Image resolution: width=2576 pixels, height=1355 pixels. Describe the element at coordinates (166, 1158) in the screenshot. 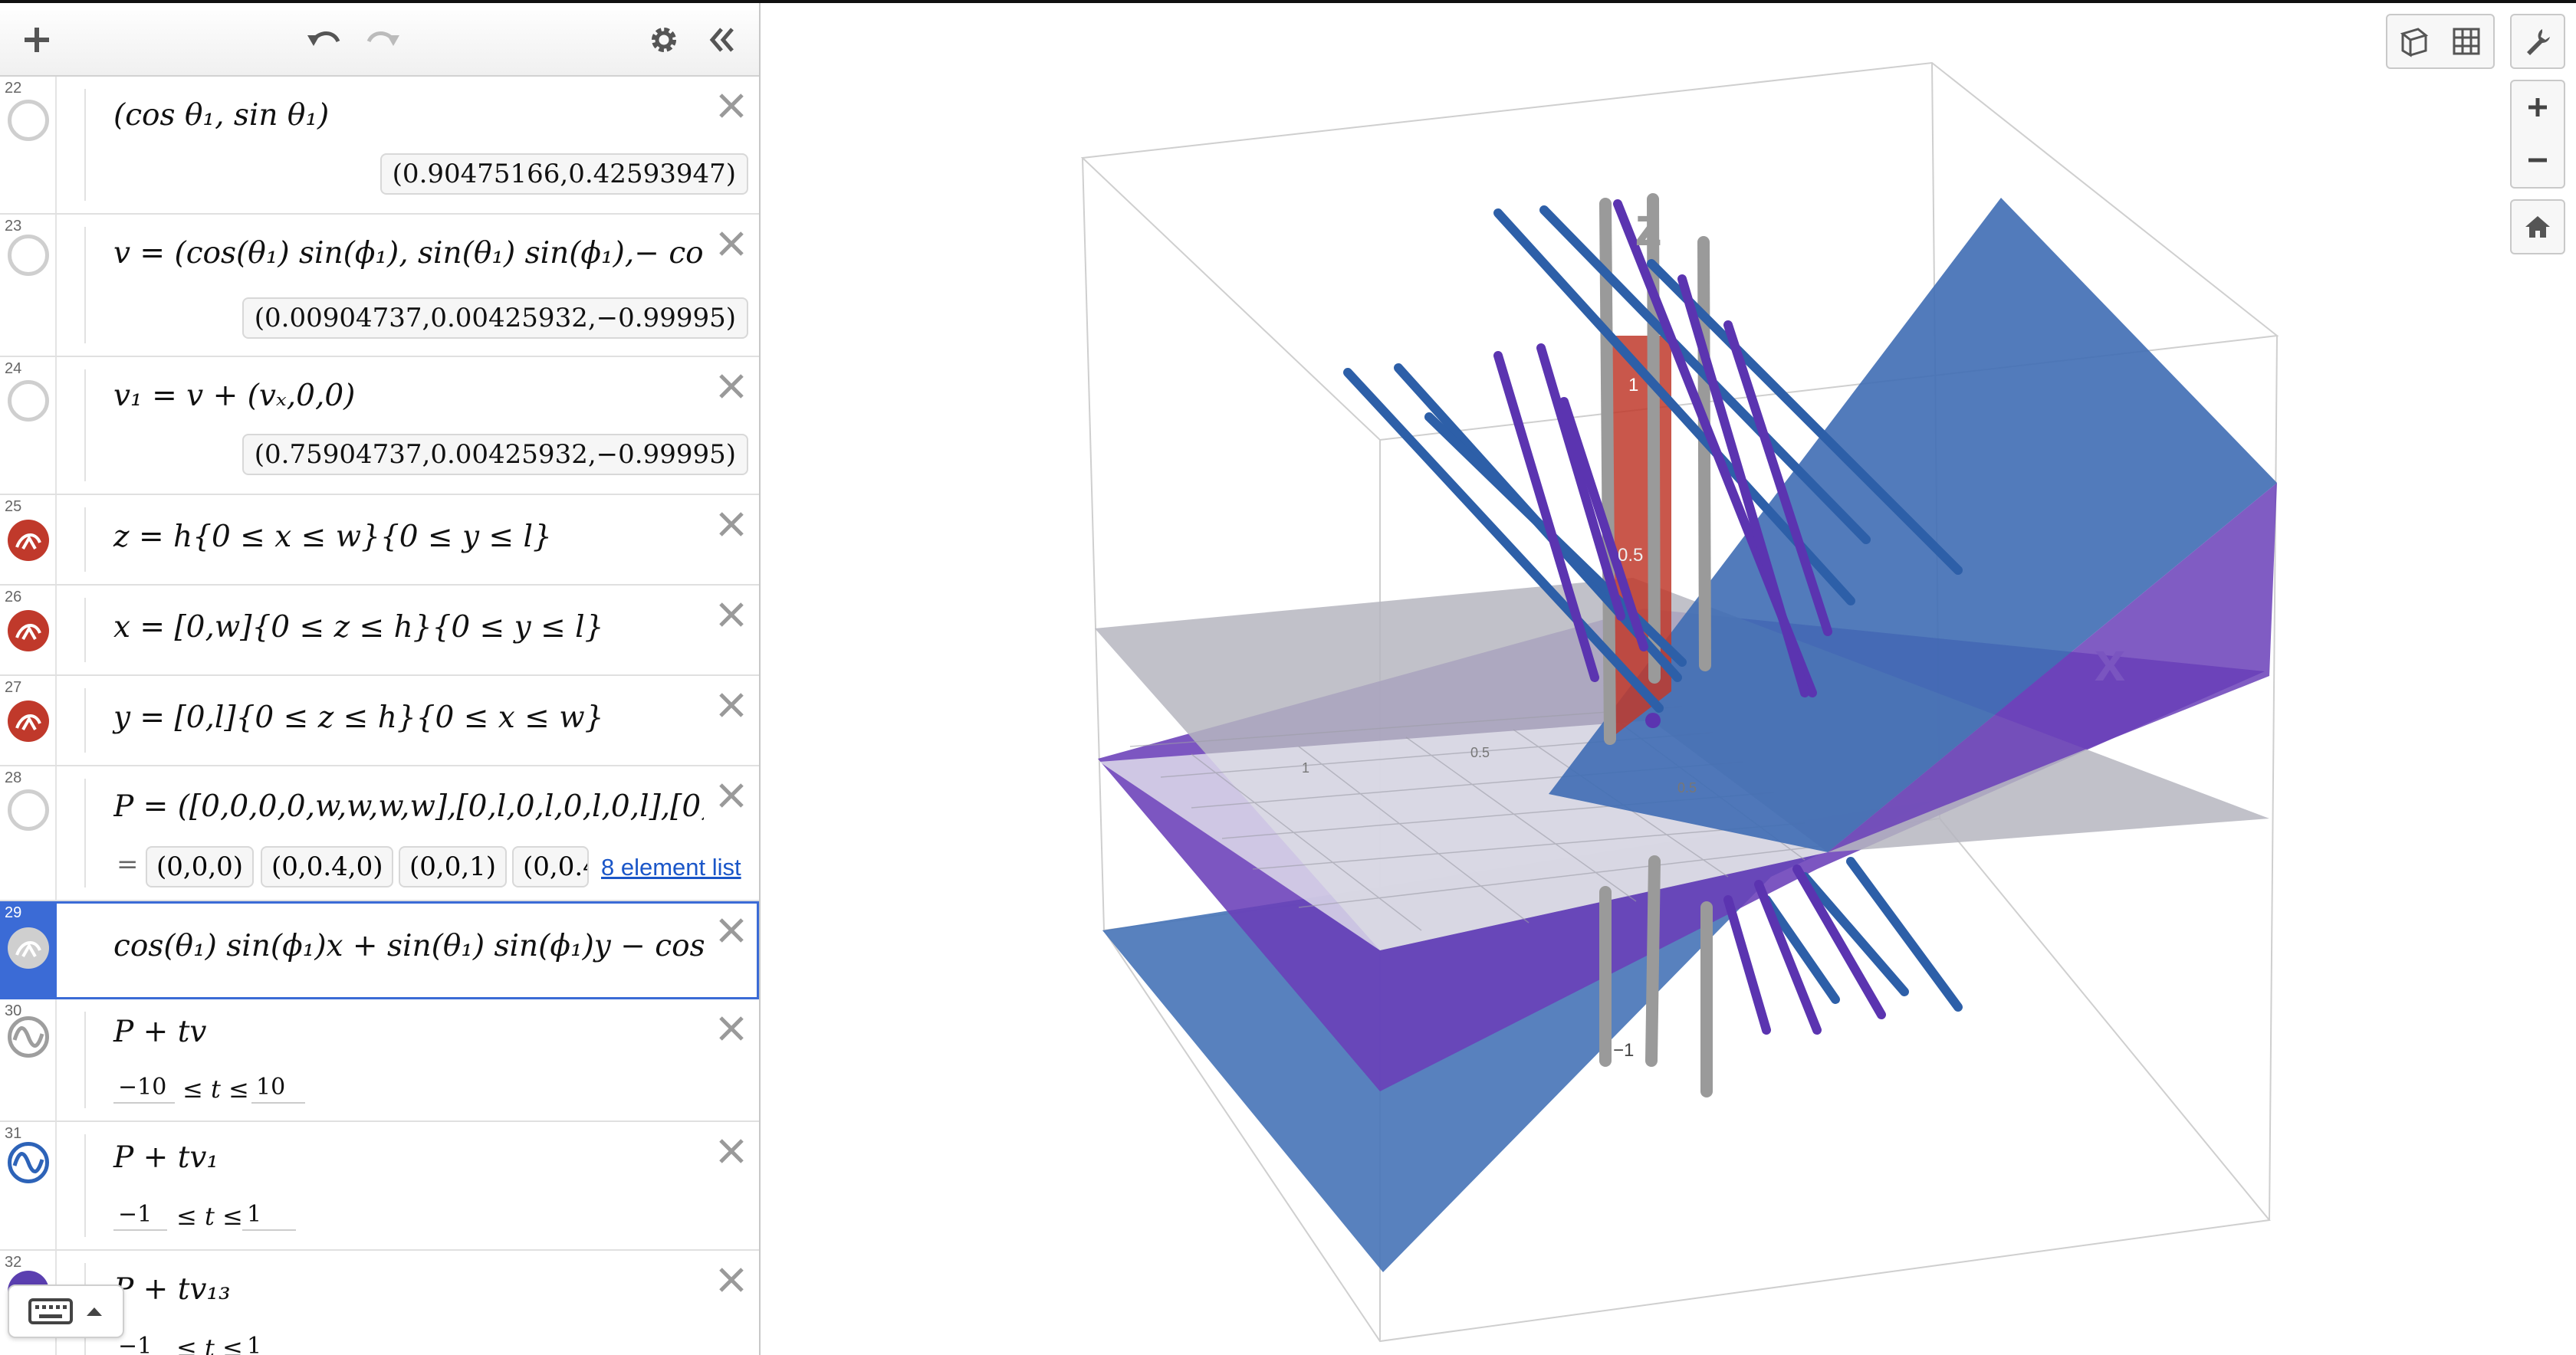

I see `expression-latex: P + tv₁` at that location.